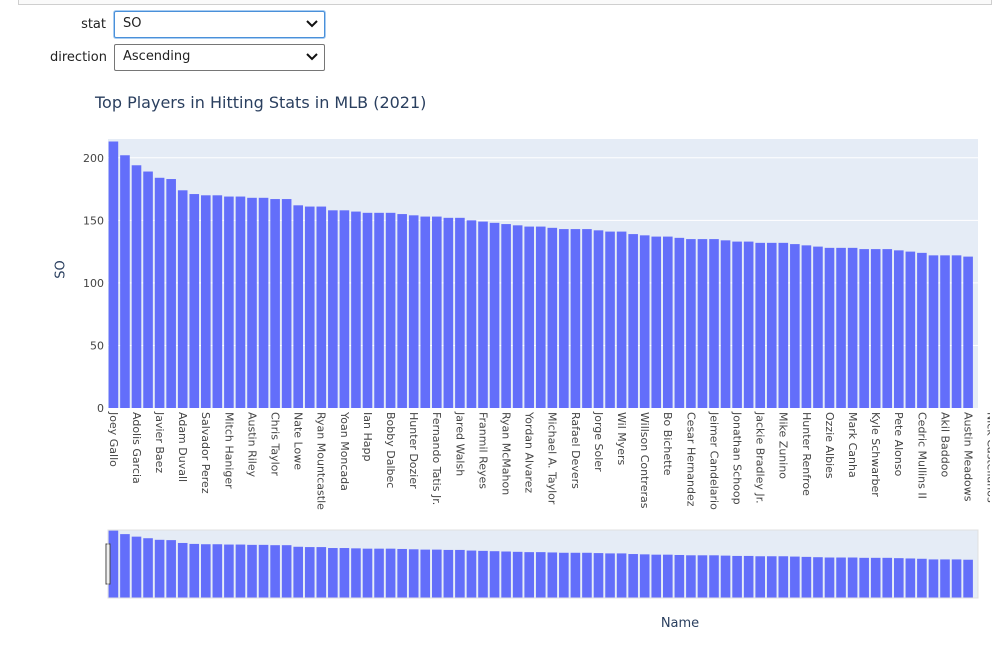 This screenshot has width=1000, height=645. I want to click on top-border-strip, so click(505, 2).